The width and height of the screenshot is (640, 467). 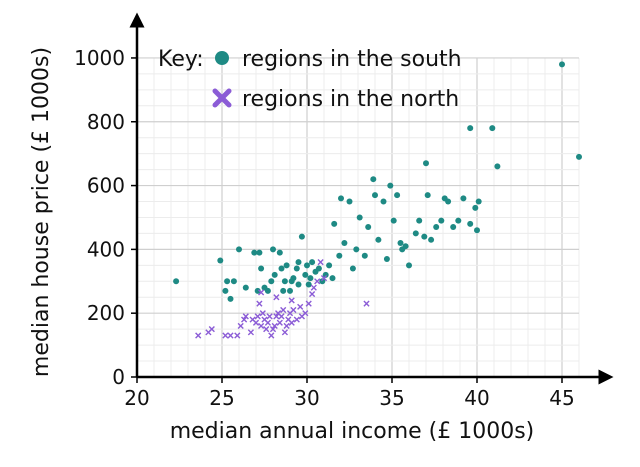 What do you see at coordinates (352, 59) in the screenshot?
I see `legend-south-label: regions in the south` at bounding box center [352, 59].